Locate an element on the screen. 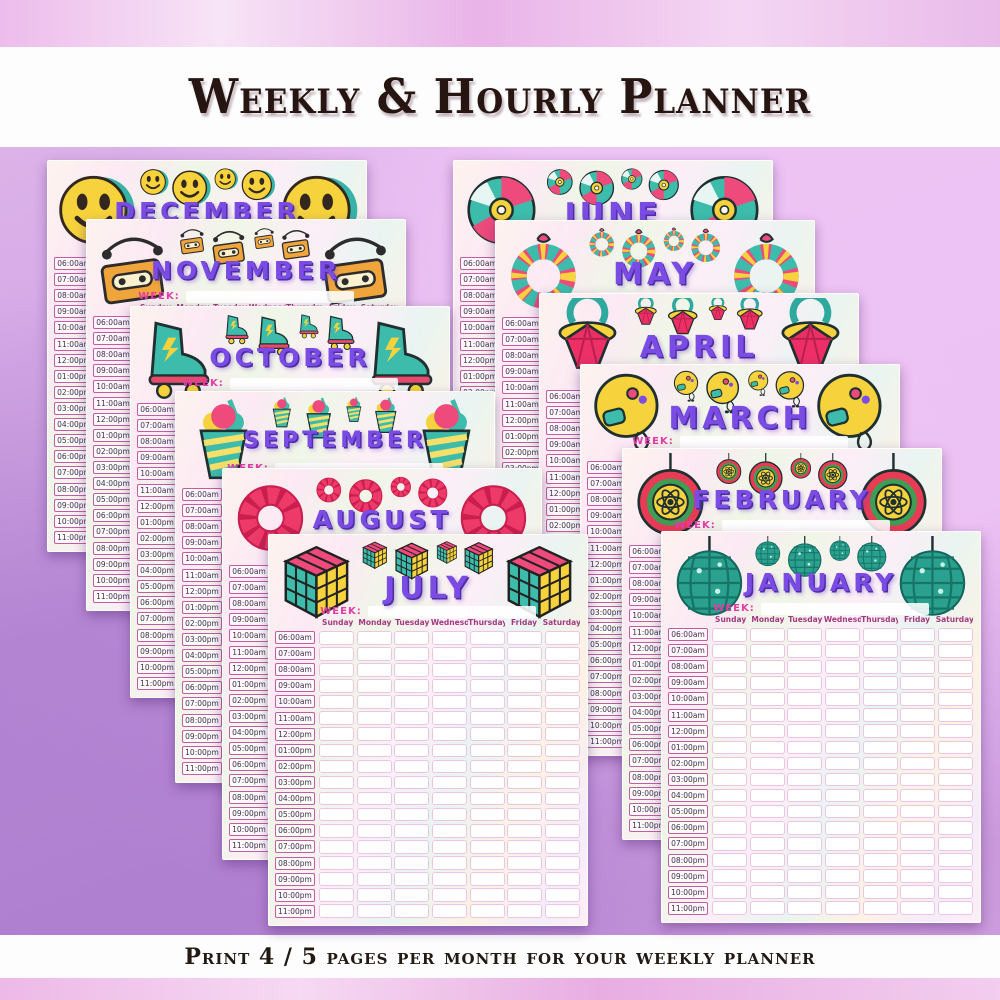 The width and height of the screenshot is (1000, 1000). time-label: 07:00am is located at coordinates (113, 339).